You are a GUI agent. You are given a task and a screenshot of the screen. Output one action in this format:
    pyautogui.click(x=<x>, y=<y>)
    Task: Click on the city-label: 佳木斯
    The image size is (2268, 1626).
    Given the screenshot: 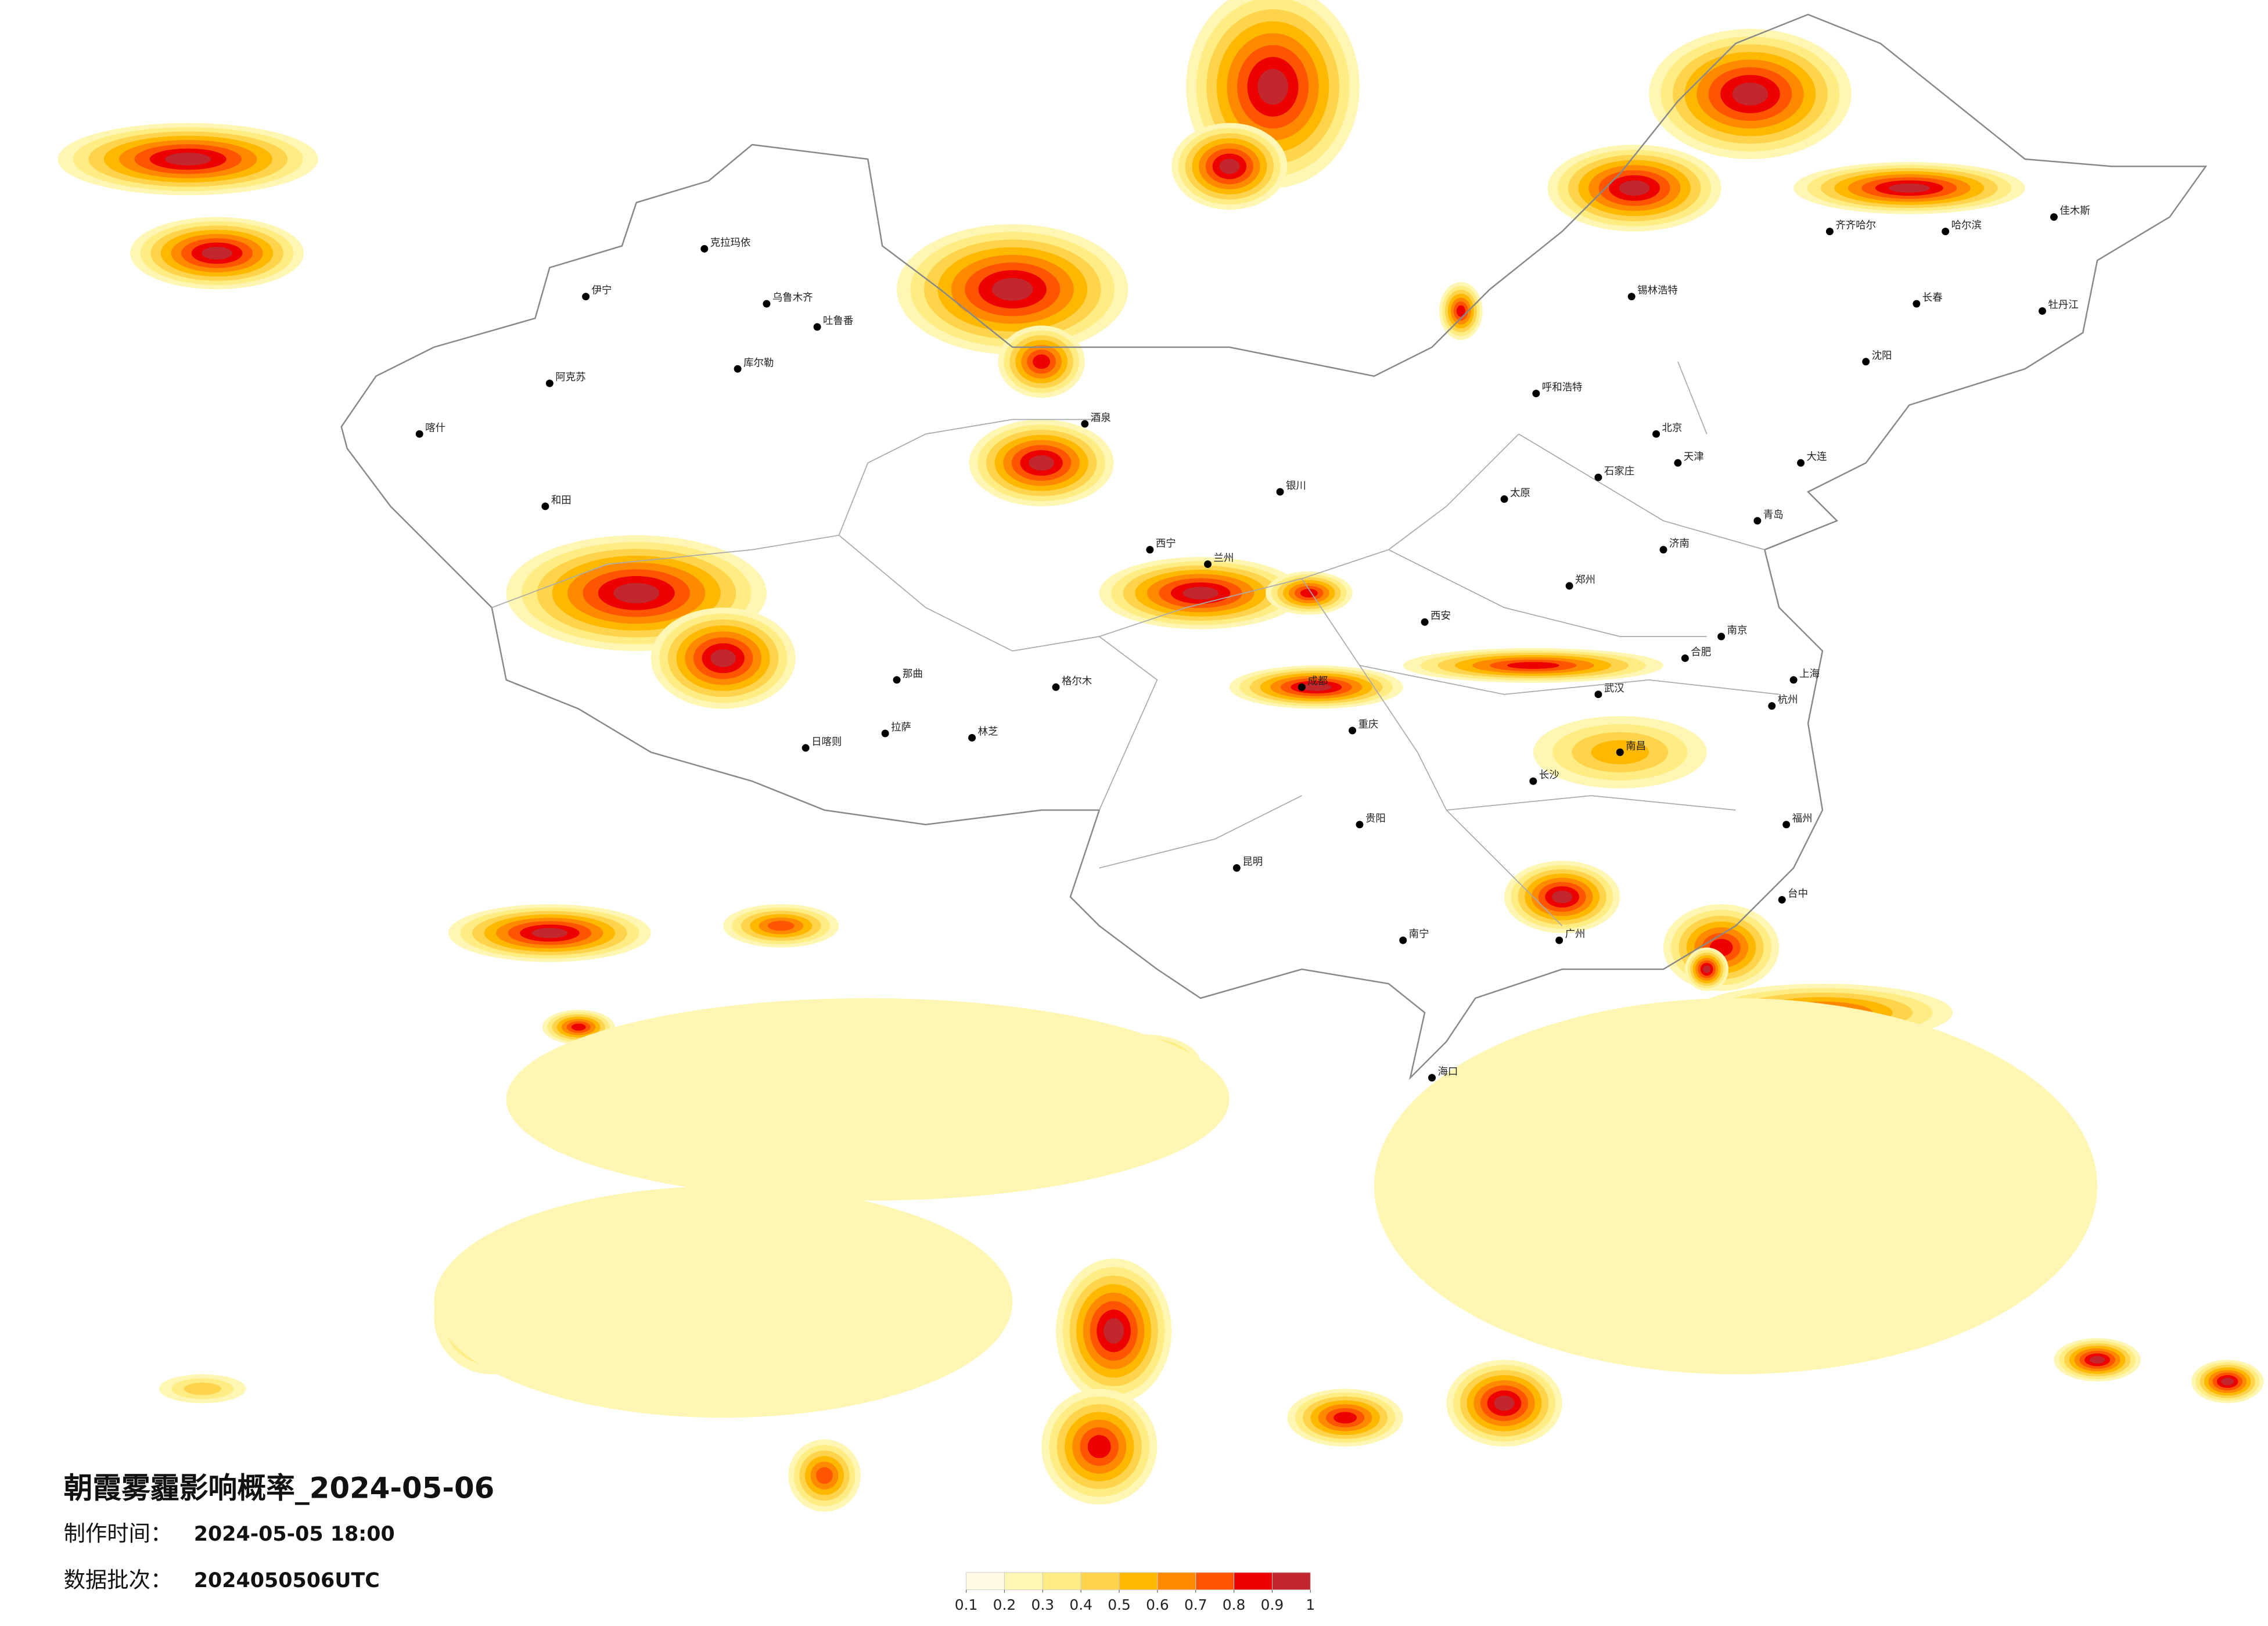 What is the action you would take?
    pyautogui.click(x=2074, y=211)
    